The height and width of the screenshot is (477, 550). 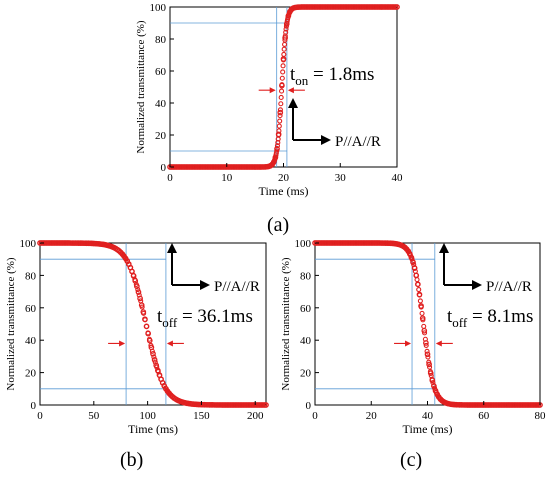 I want to click on x-tick-label: 40, so click(x=398, y=178).